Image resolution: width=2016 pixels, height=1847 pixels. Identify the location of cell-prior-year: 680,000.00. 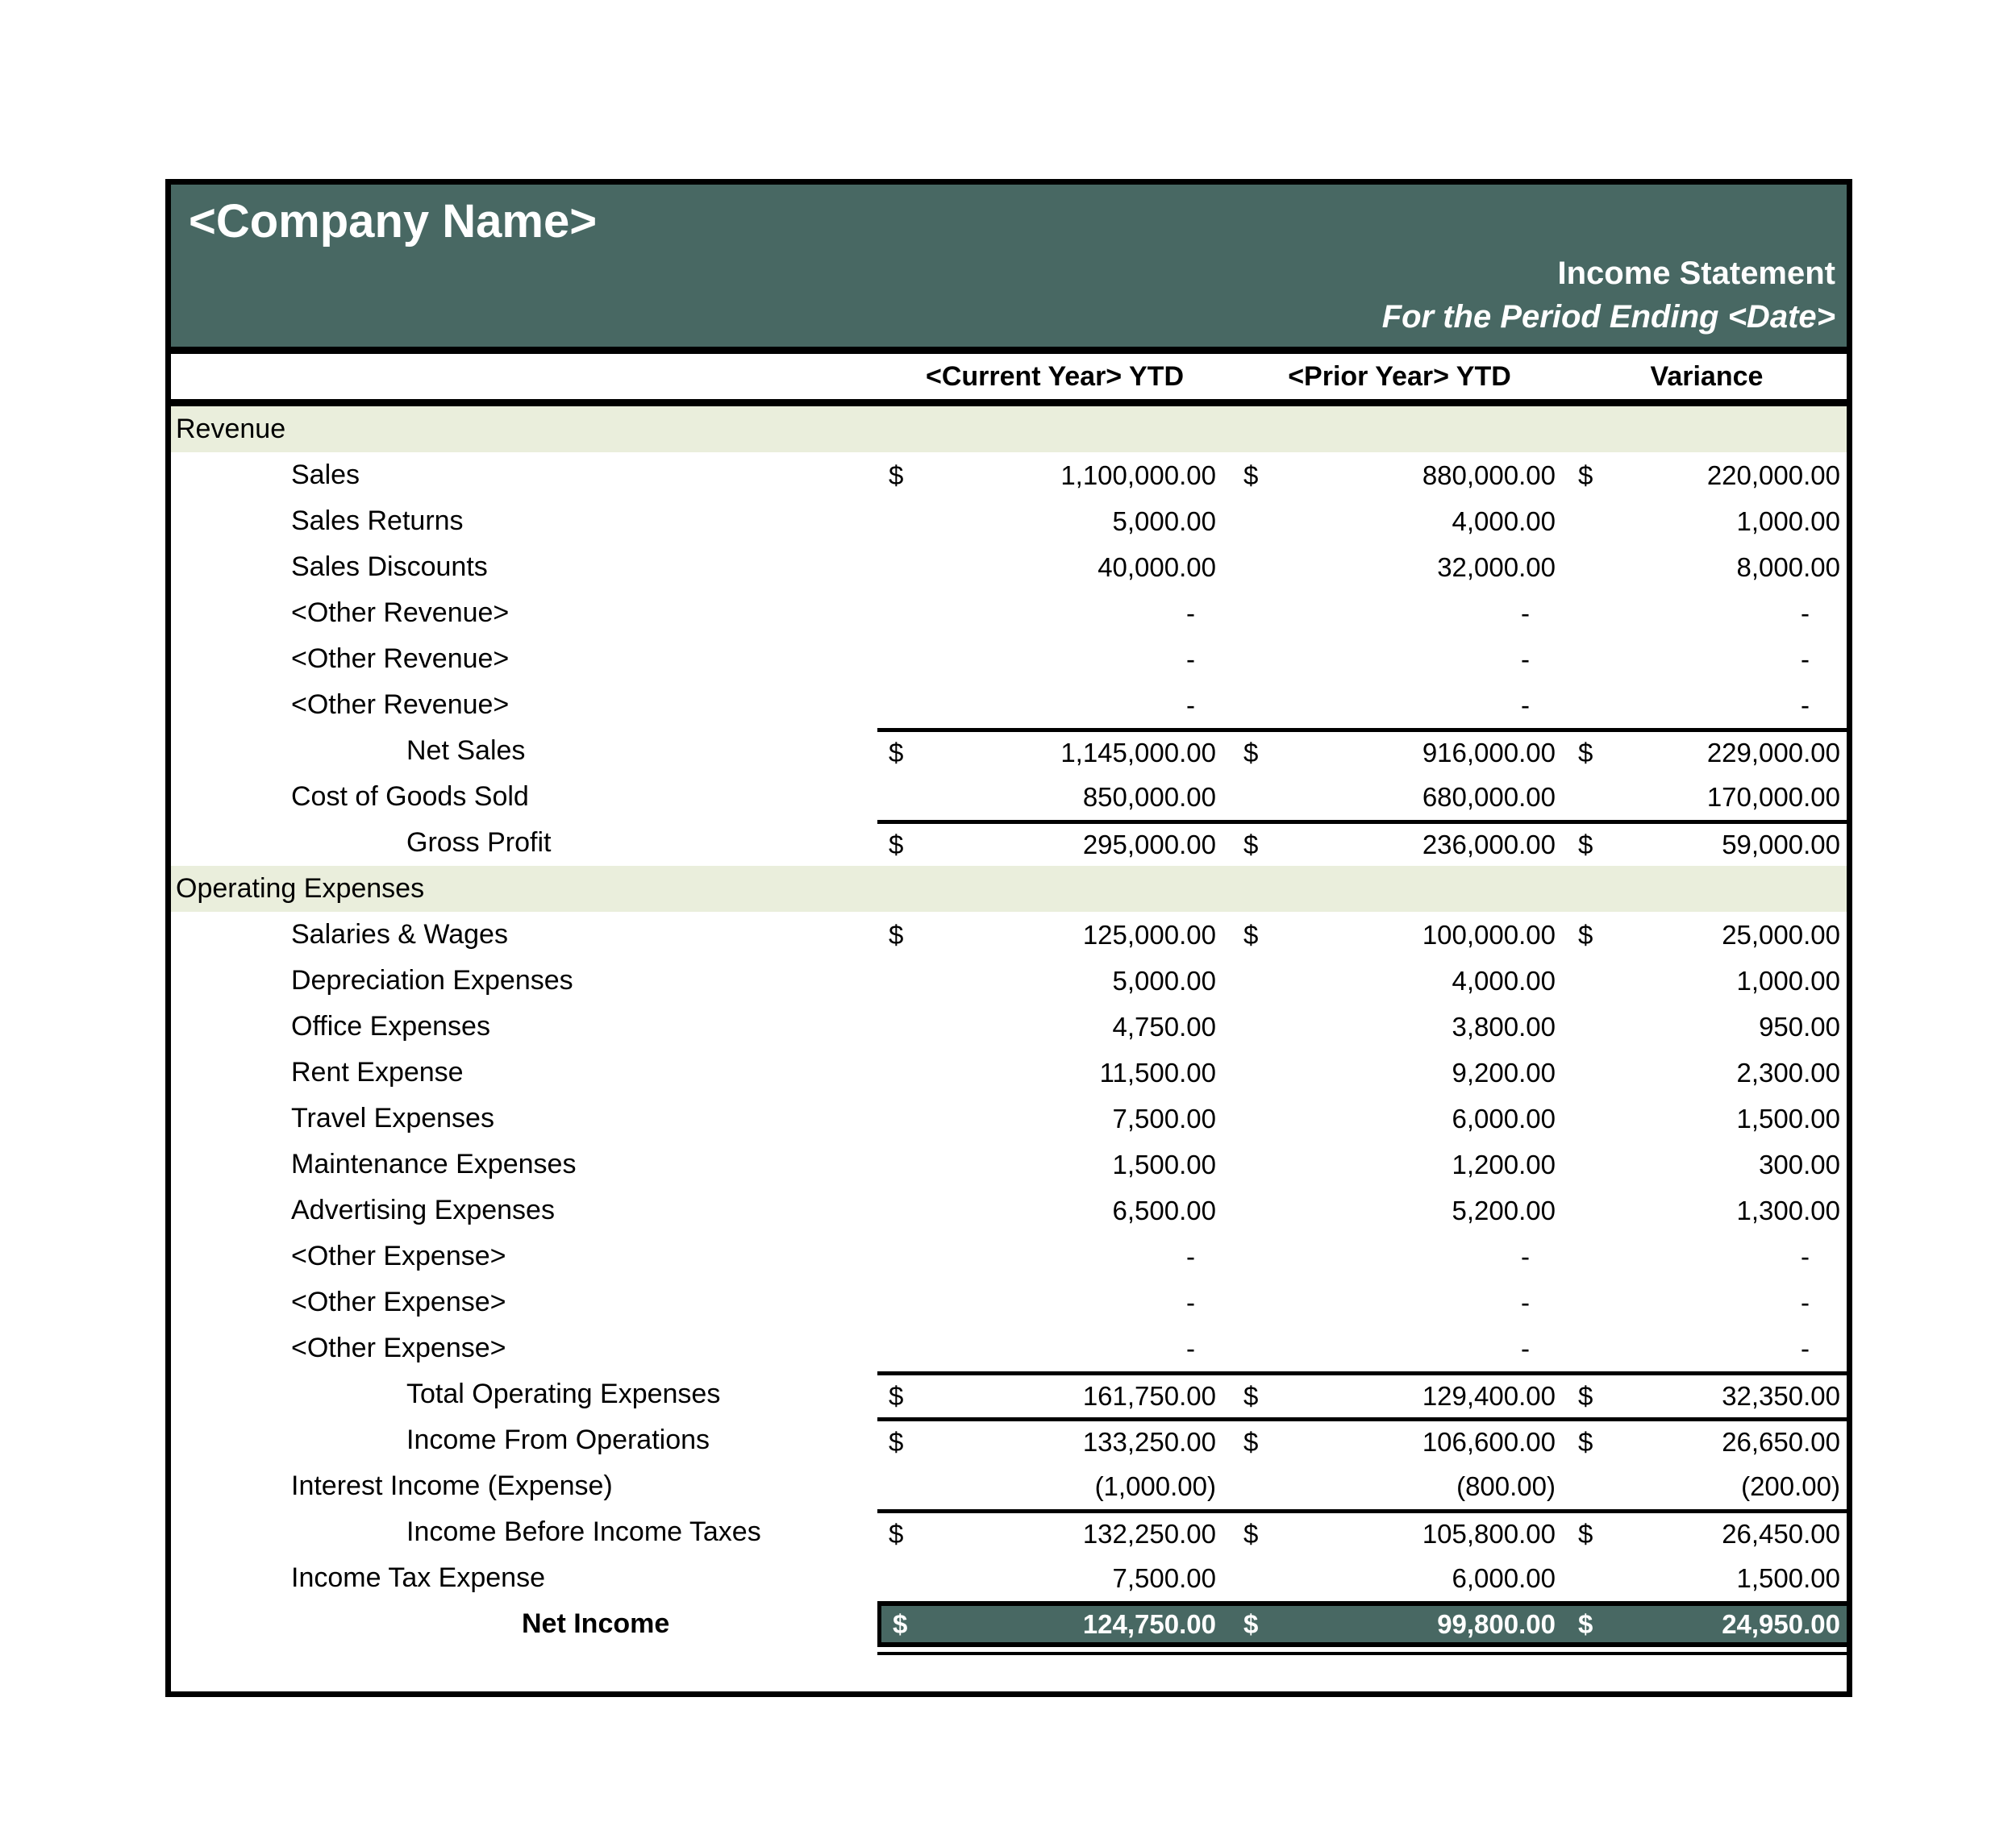
(1400, 797).